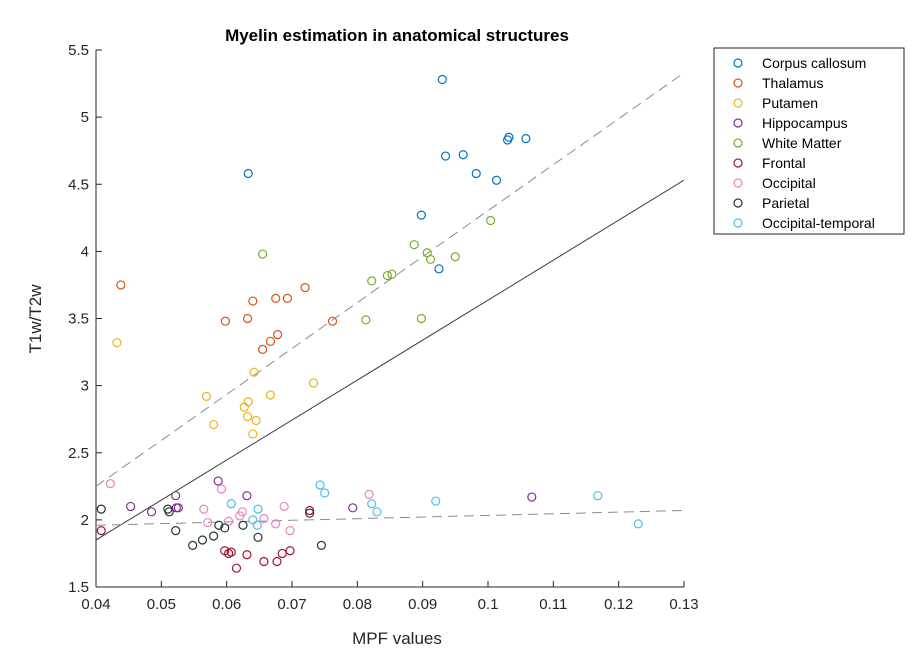  What do you see at coordinates (35, 319) in the screenshot?
I see `y-axis-label: T1w/T2w` at bounding box center [35, 319].